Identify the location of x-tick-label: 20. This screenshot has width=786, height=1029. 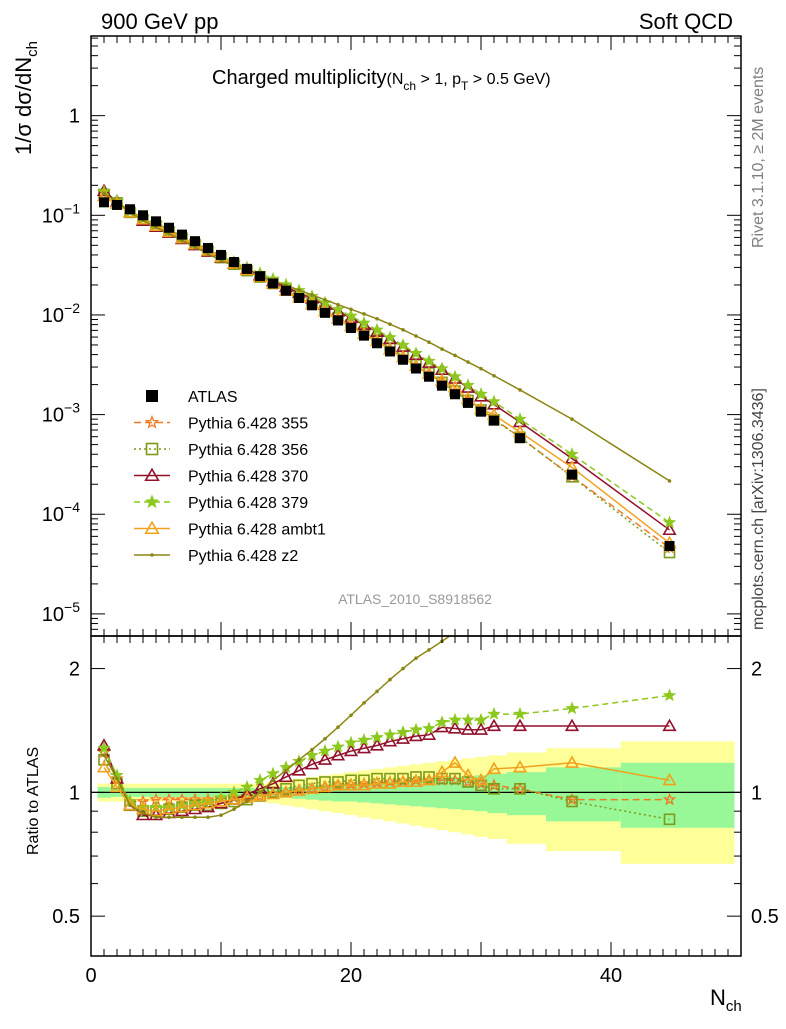
(351, 976).